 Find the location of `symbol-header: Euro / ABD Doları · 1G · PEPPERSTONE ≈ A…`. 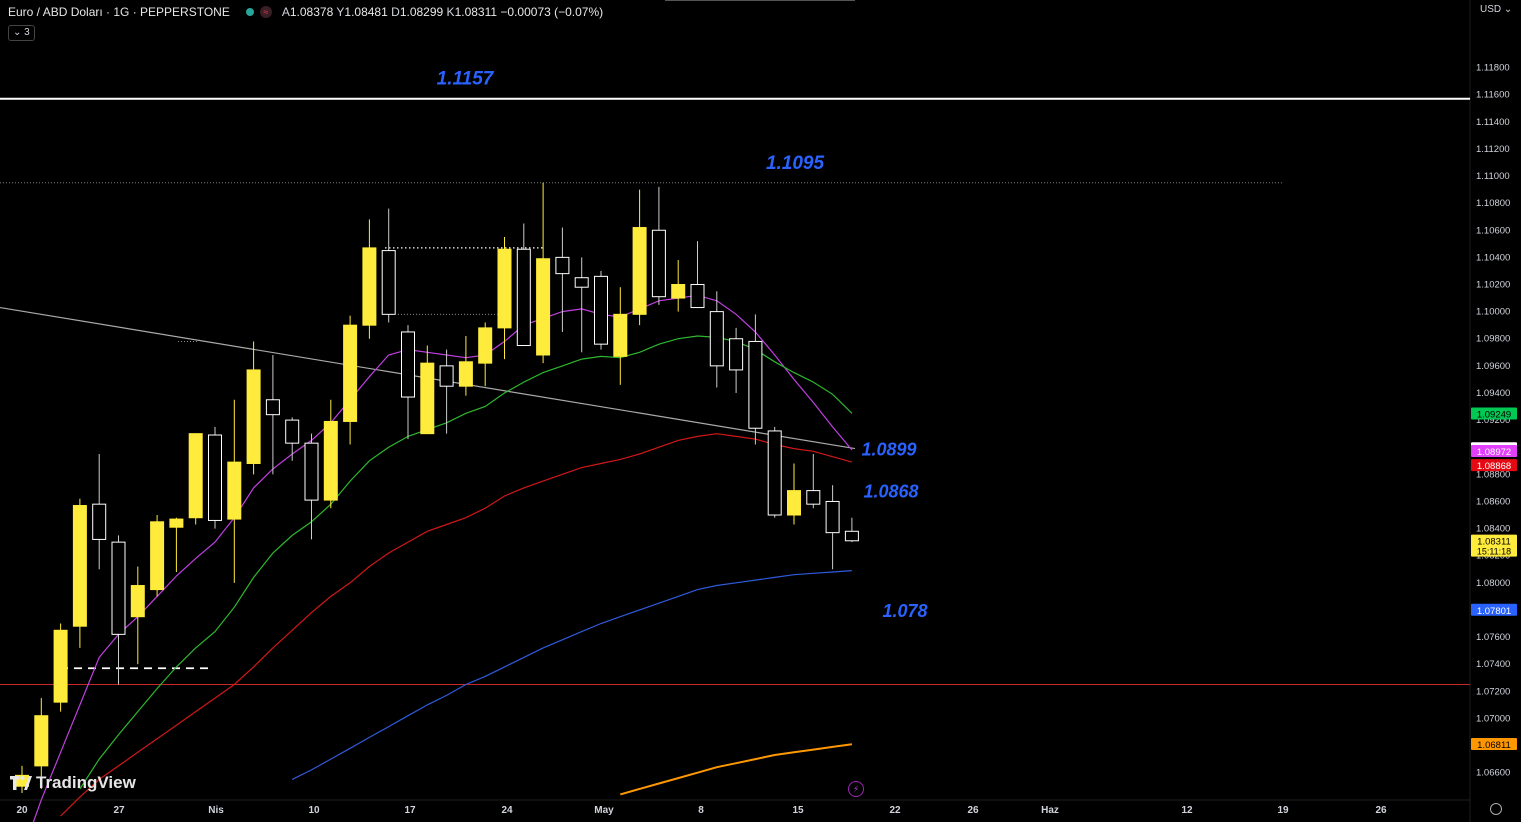

symbol-header: Euro / ABD Doları · 1G · PEPPERSTONE ≈ A… is located at coordinates (305, 12).